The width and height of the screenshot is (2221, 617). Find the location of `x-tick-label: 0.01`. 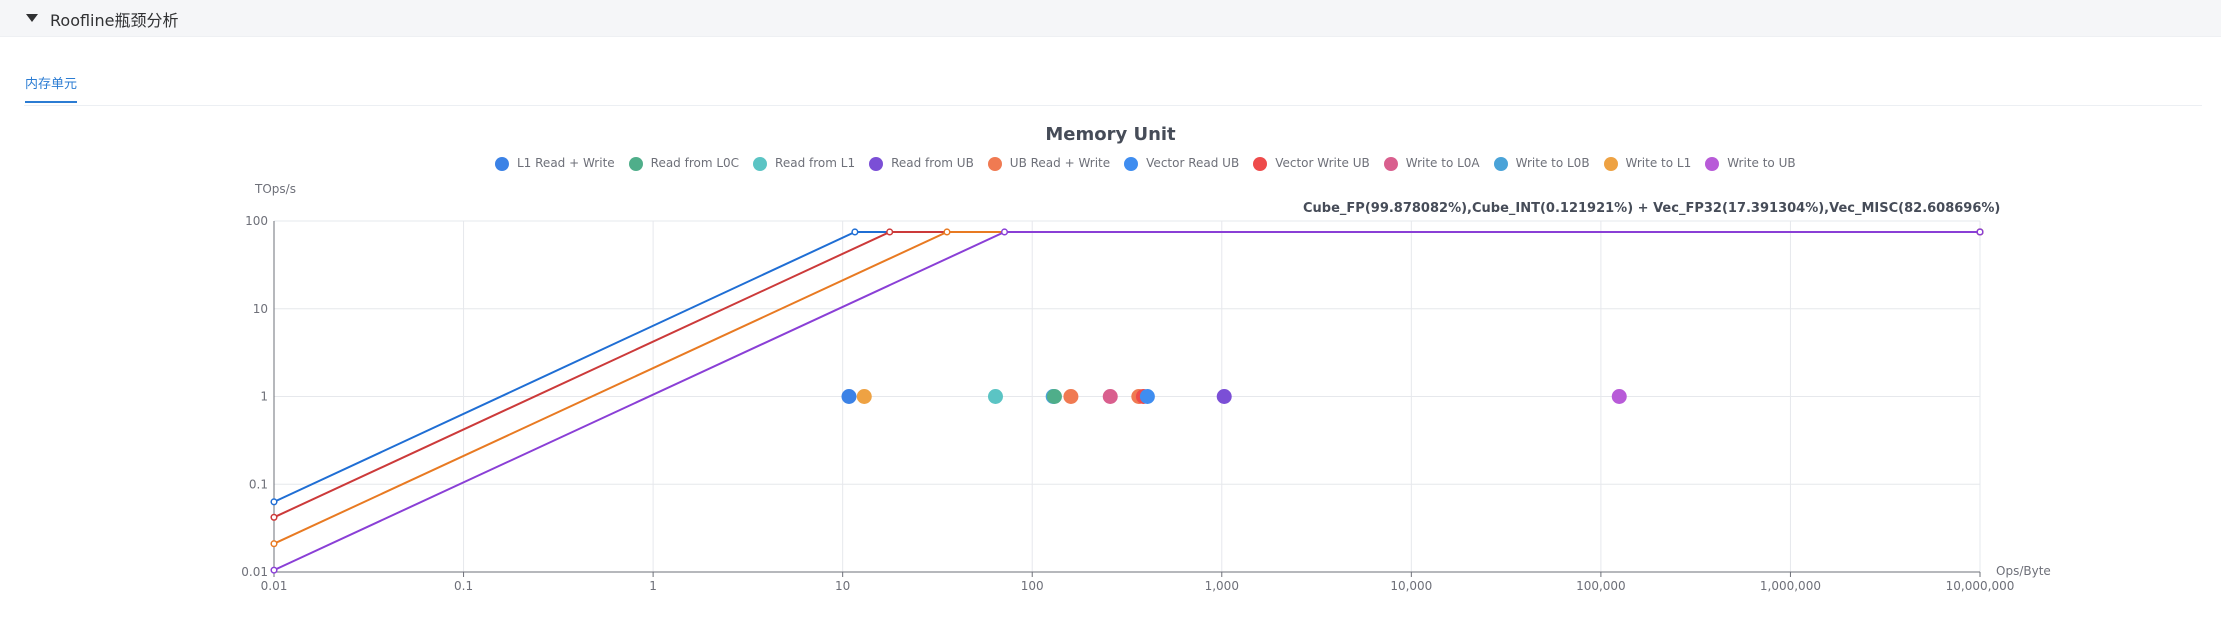

x-tick-label: 0.01 is located at coordinates (274, 586).